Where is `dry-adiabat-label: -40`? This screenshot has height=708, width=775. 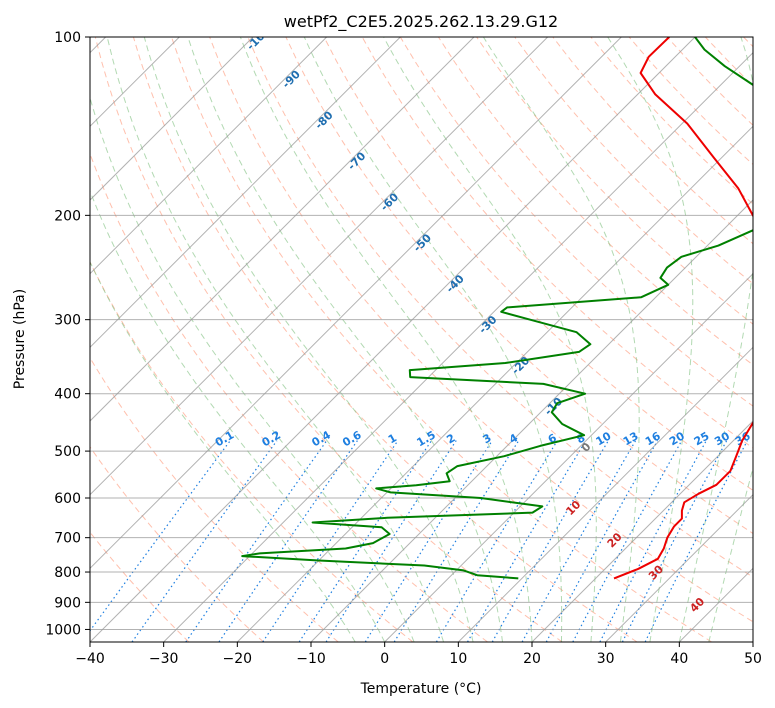 dry-adiabat-label: -40 is located at coordinates (455, 283).